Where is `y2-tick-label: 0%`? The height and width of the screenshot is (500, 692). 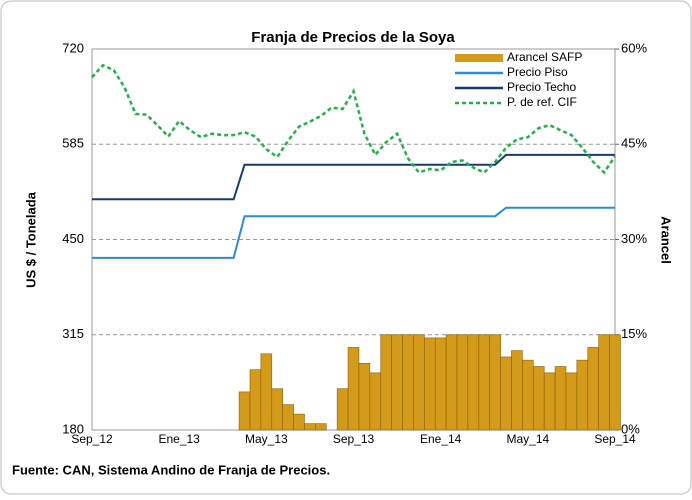
y2-tick-label: 0% is located at coordinates (630, 428).